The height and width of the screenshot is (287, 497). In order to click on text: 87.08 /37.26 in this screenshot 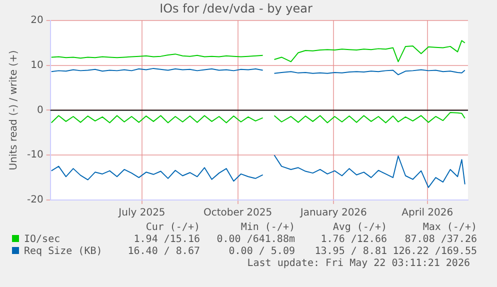, I will do `click(440, 240)`.